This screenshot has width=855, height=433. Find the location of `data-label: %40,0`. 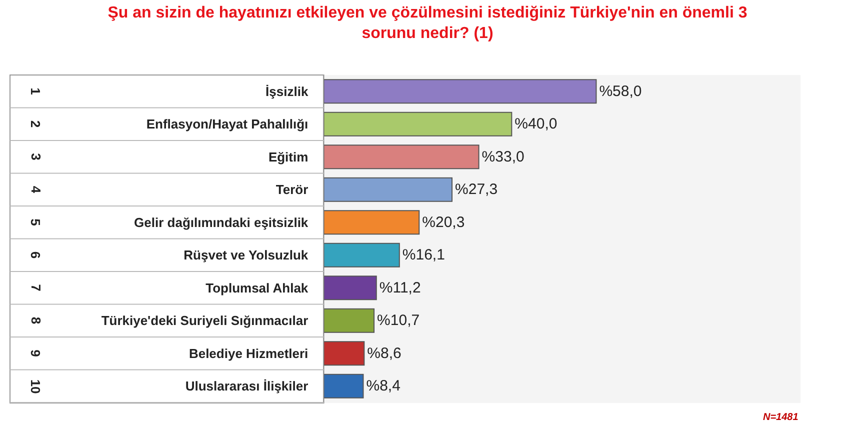

data-label: %40,0 is located at coordinates (536, 124).